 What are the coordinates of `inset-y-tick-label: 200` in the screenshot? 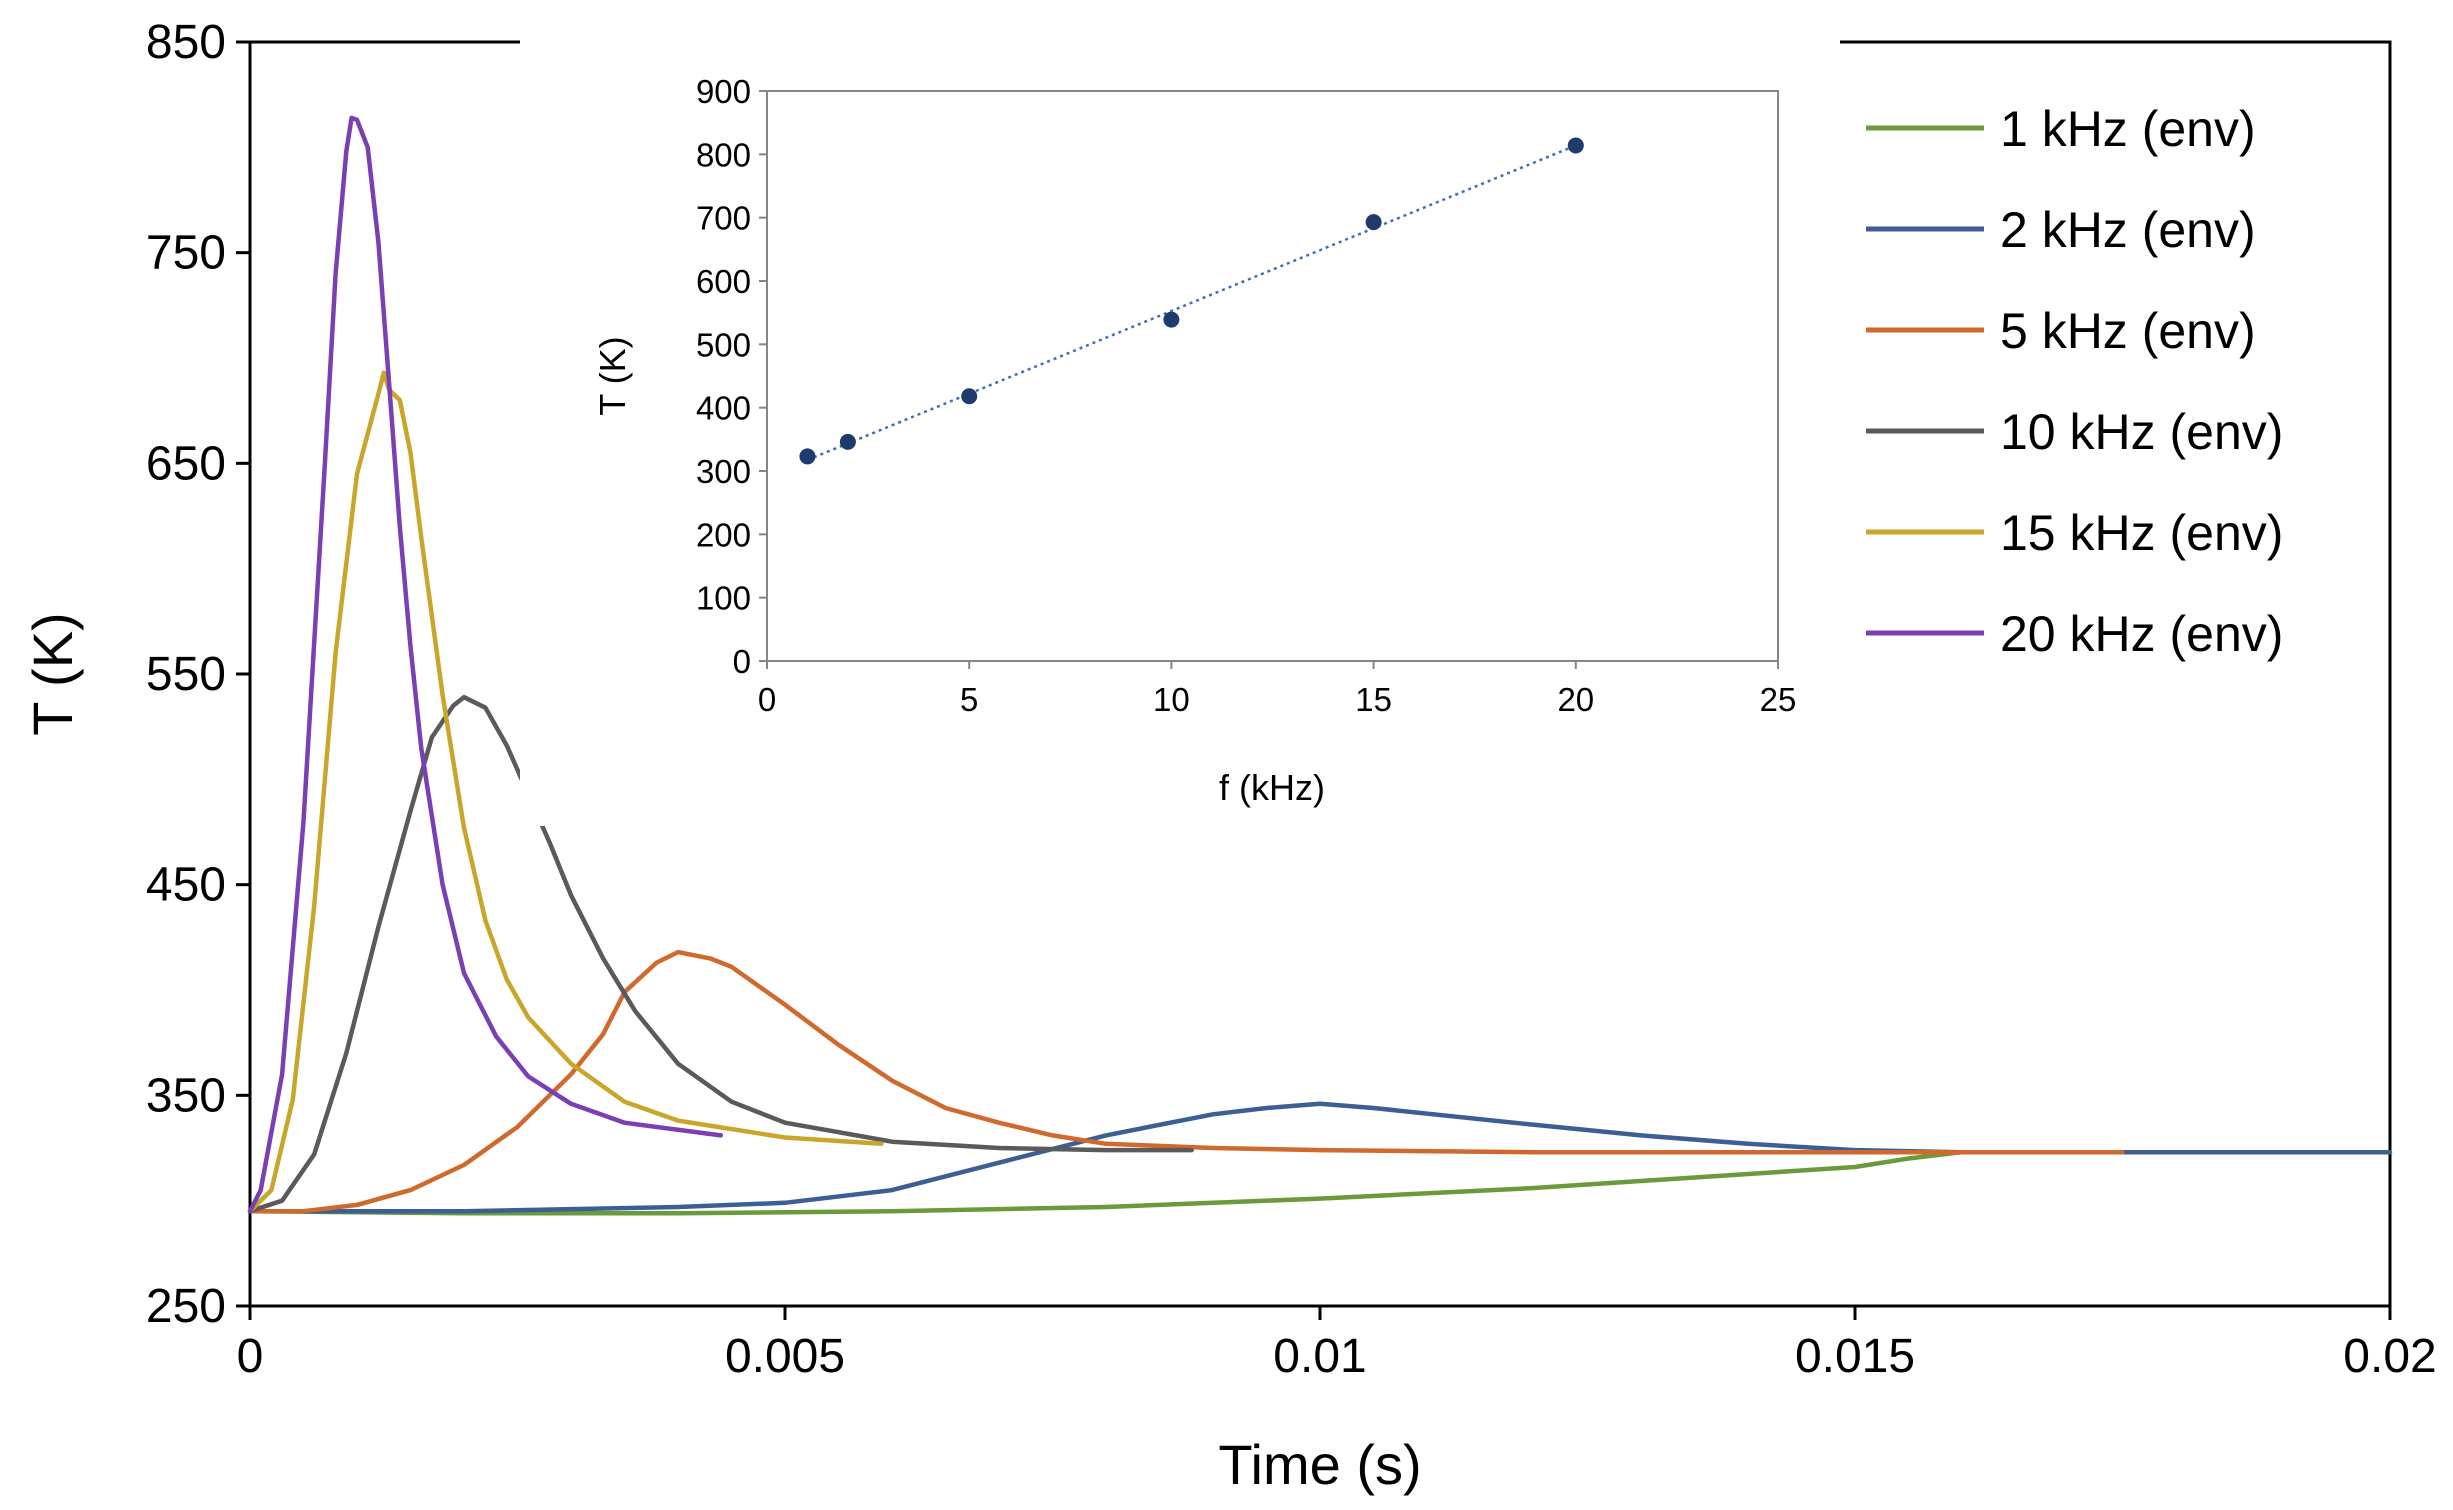 It's located at (723, 534).